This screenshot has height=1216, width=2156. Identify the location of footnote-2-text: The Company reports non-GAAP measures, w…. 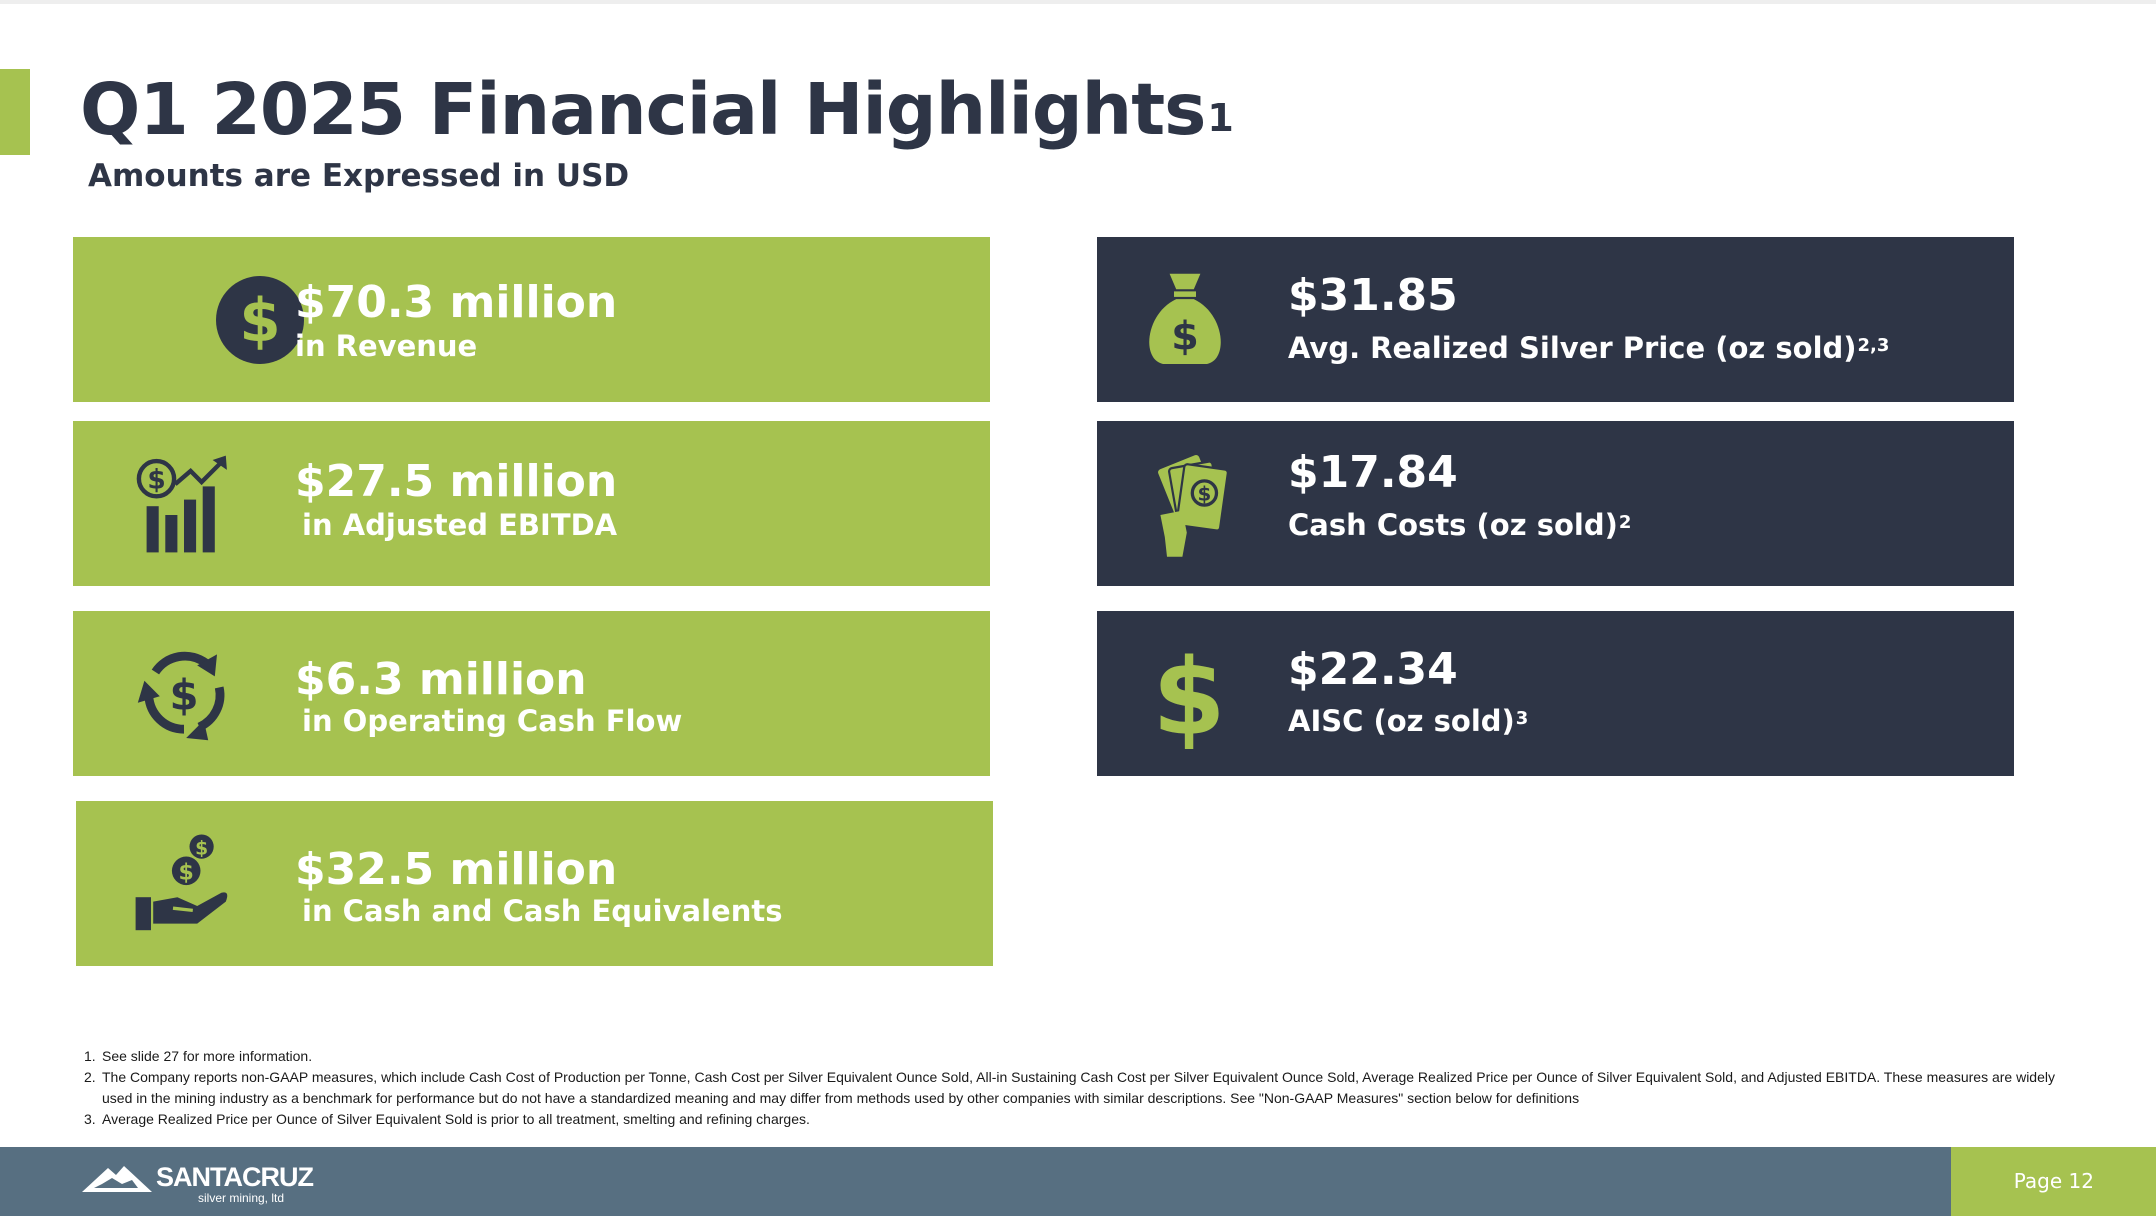
(1078, 1087).